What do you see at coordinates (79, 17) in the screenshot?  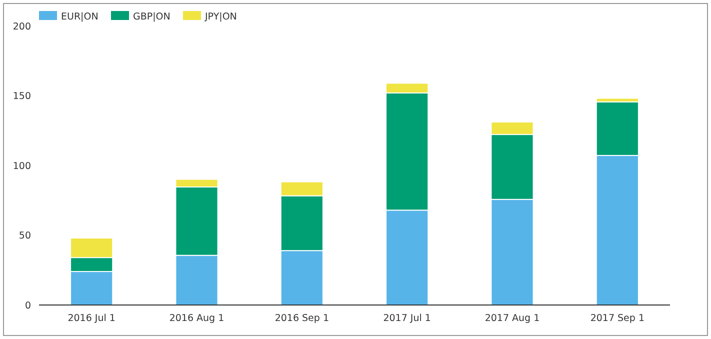 I see `legend-label: EUR|ON` at bounding box center [79, 17].